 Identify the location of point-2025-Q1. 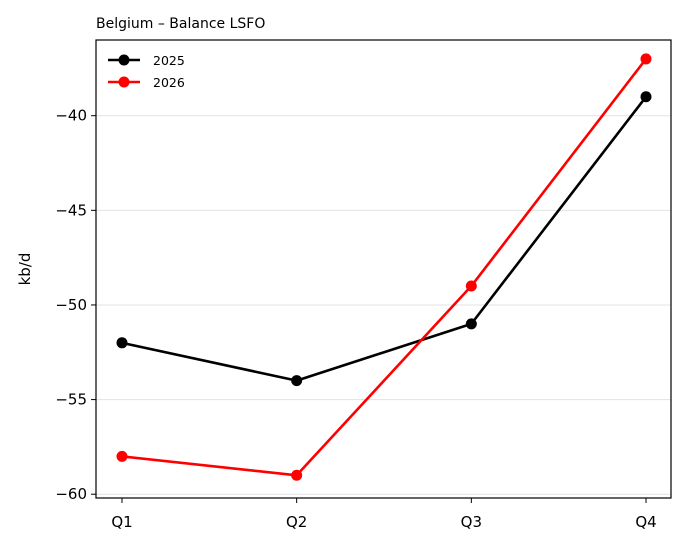
(122, 343).